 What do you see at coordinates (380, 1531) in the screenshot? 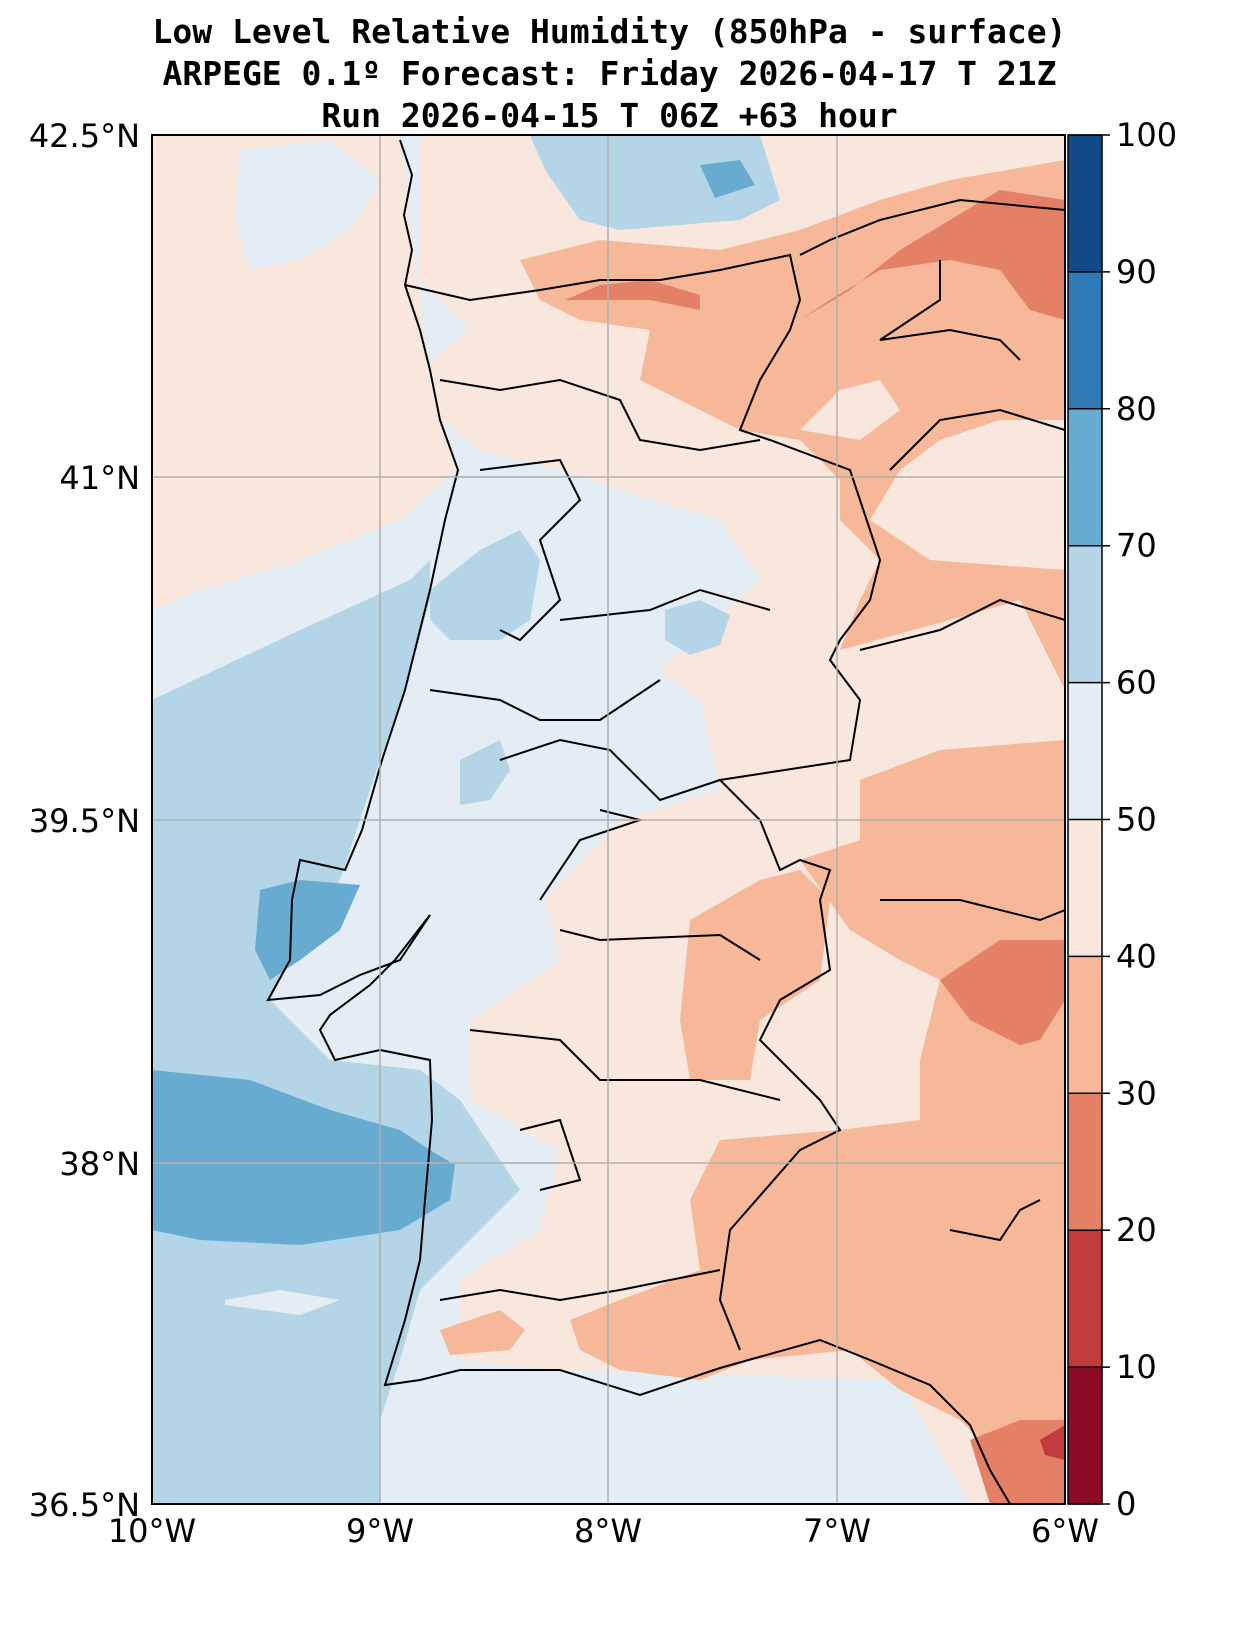
I see `lon-label: 9°W` at bounding box center [380, 1531].